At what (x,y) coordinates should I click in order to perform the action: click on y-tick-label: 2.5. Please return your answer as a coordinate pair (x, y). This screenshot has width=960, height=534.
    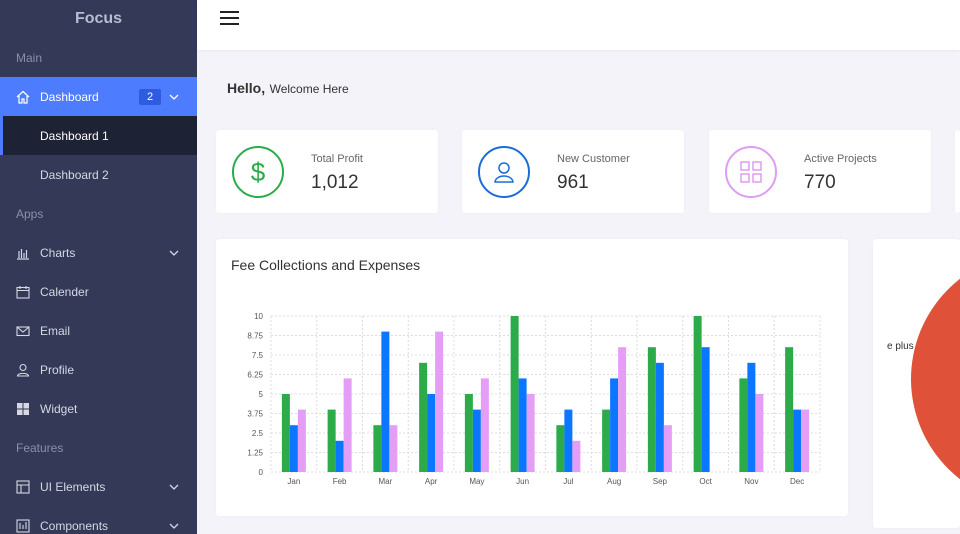
    Looking at the image, I should click on (258, 433).